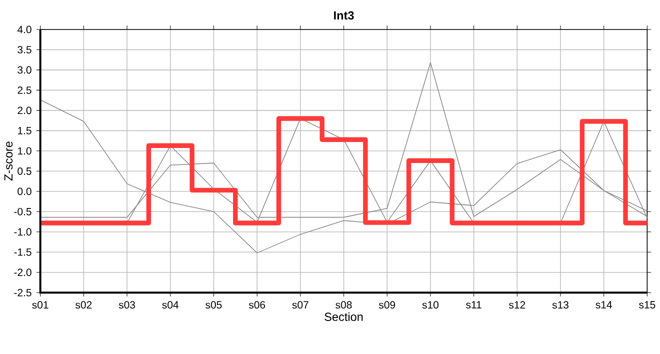 The width and height of the screenshot is (660, 354). I want to click on y-tick-label: -1.5, so click(23, 252).